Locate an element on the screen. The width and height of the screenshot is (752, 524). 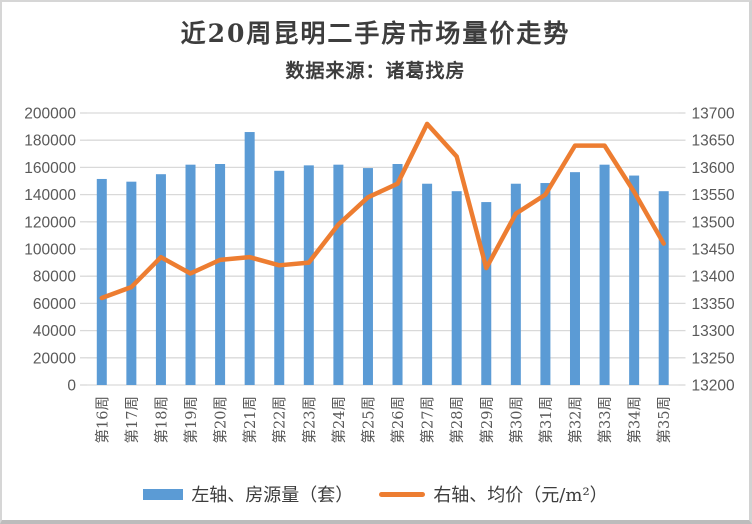
y-axis-label-right: 13400 is located at coordinates (713, 277).